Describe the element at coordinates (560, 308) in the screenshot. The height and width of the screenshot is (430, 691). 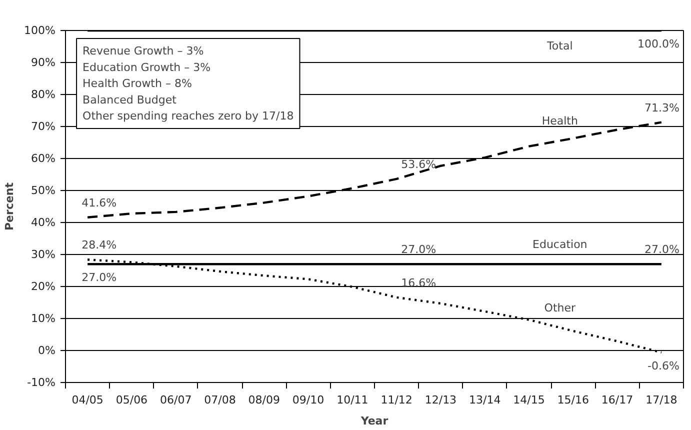
I see `series-label: Other` at that location.